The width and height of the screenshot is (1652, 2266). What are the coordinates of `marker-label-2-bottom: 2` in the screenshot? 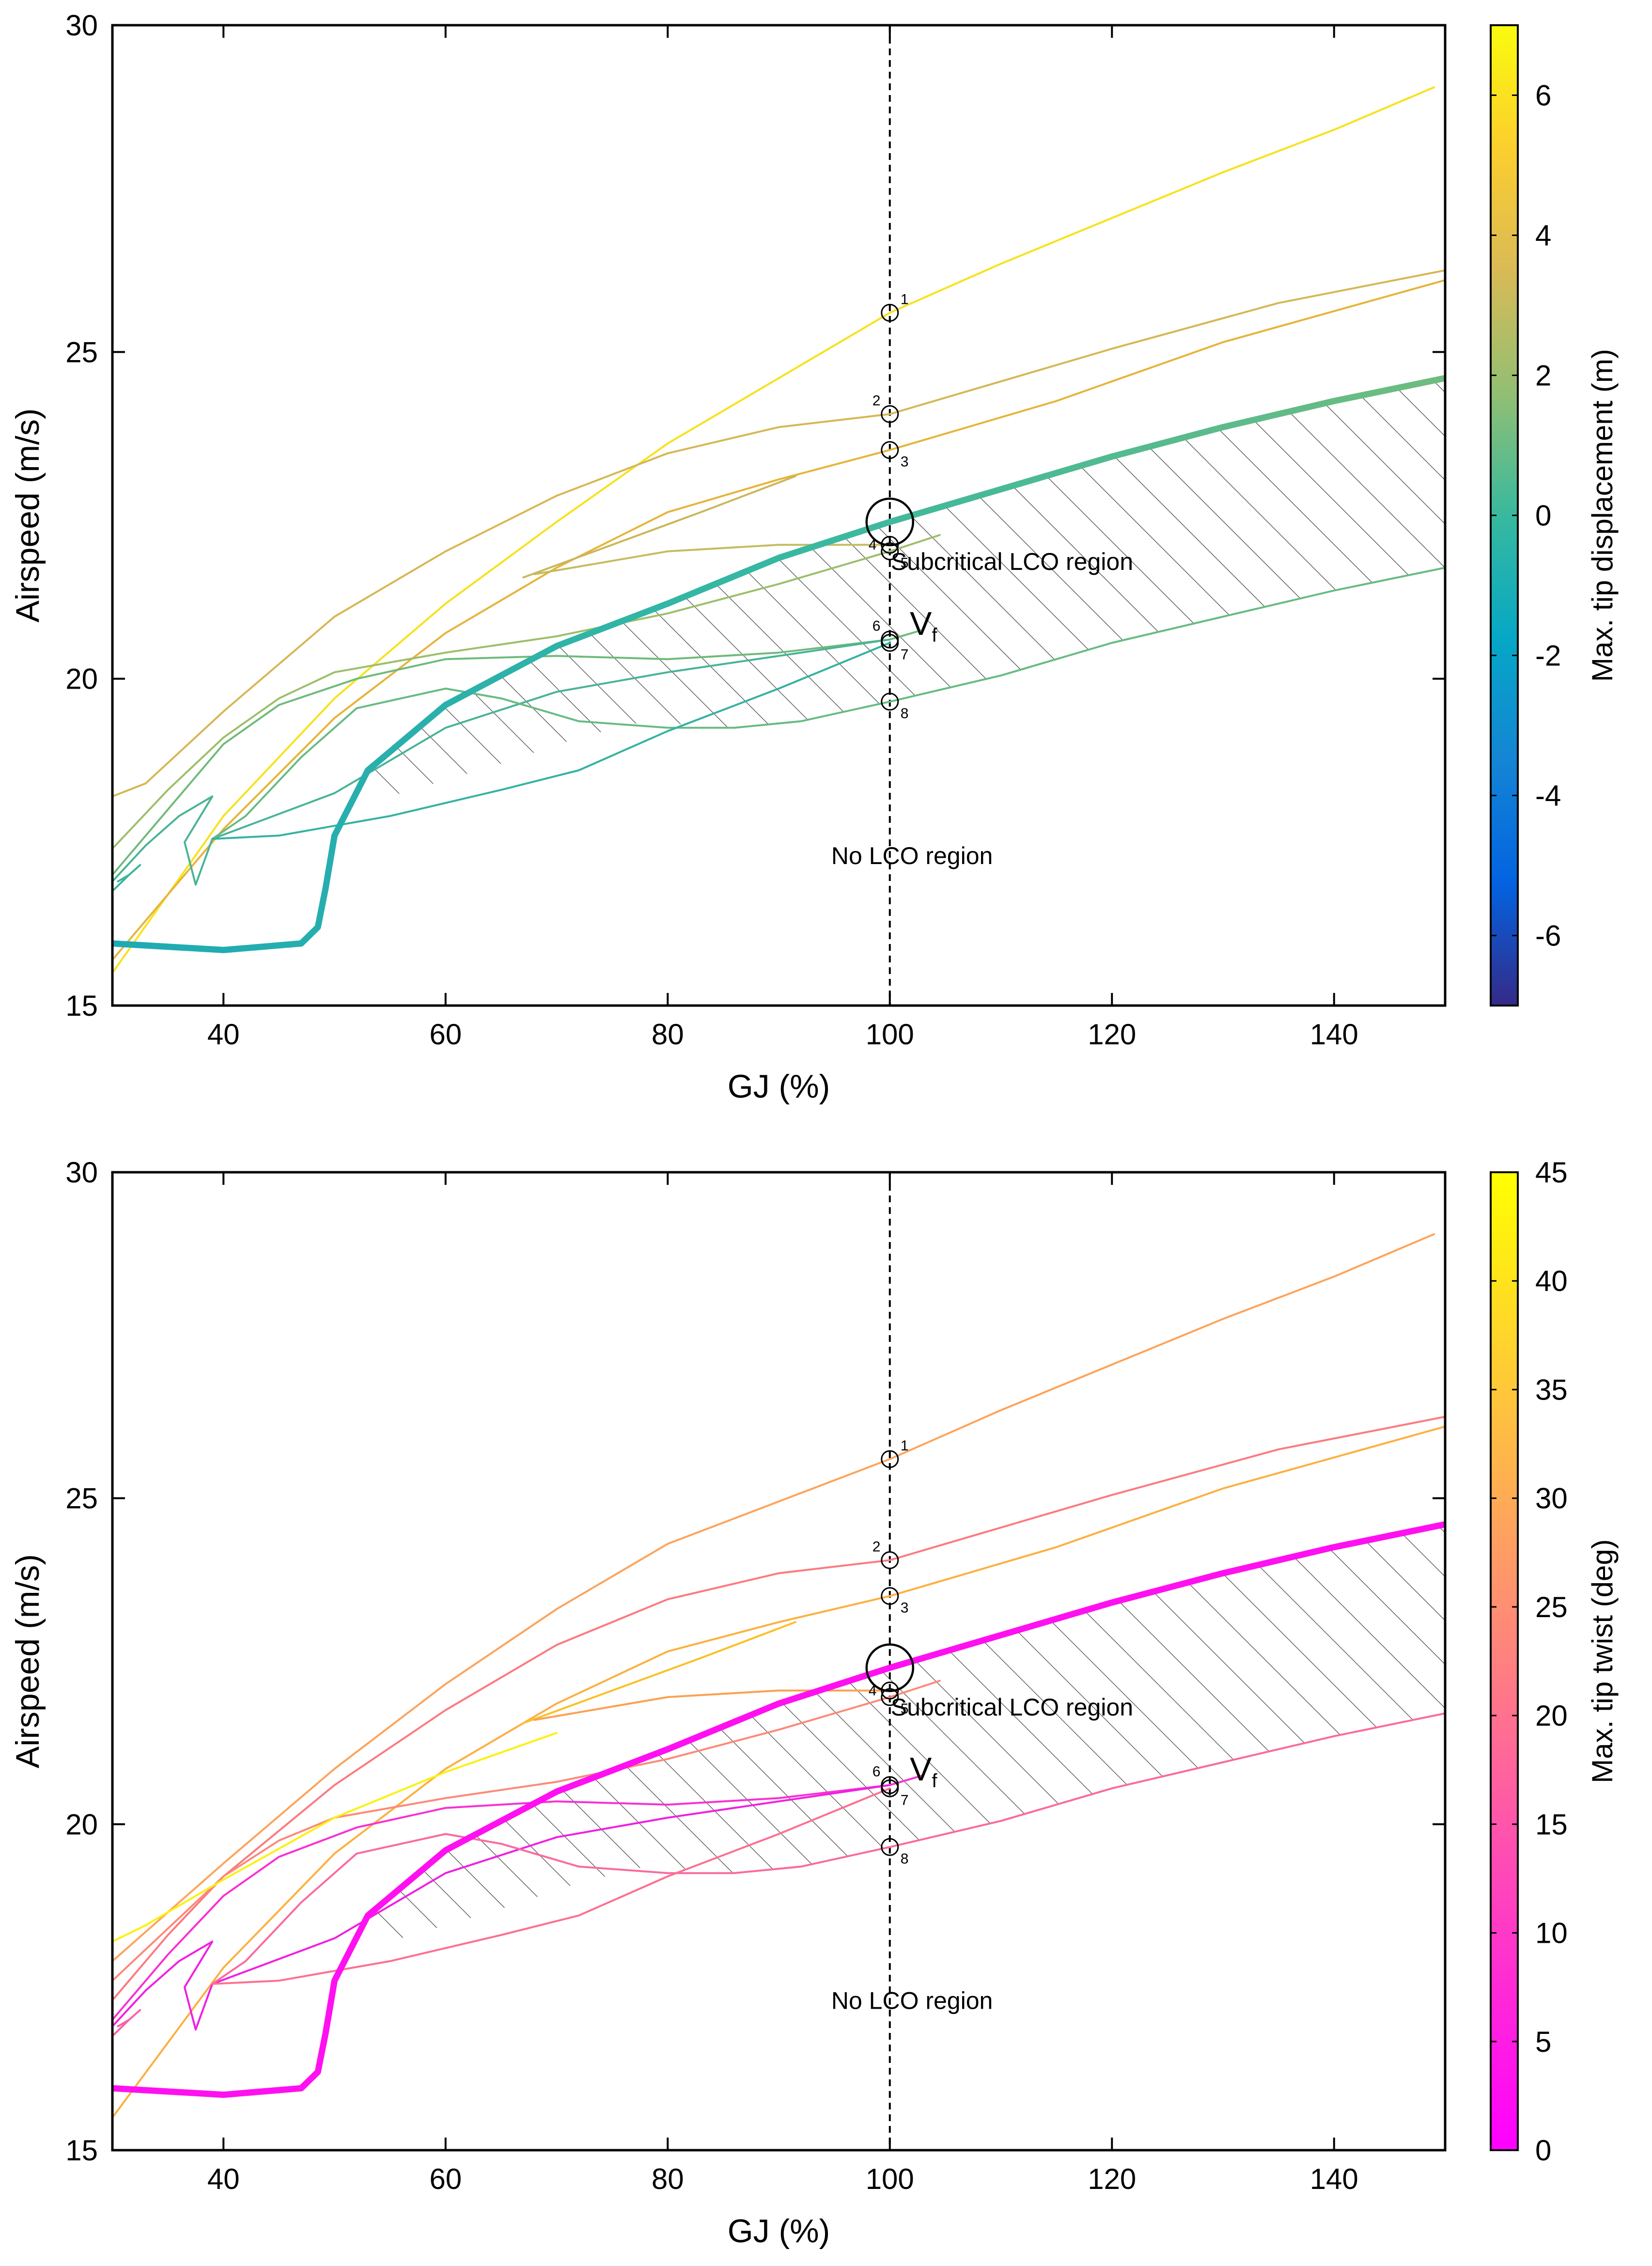 It's located at (877, 1547).